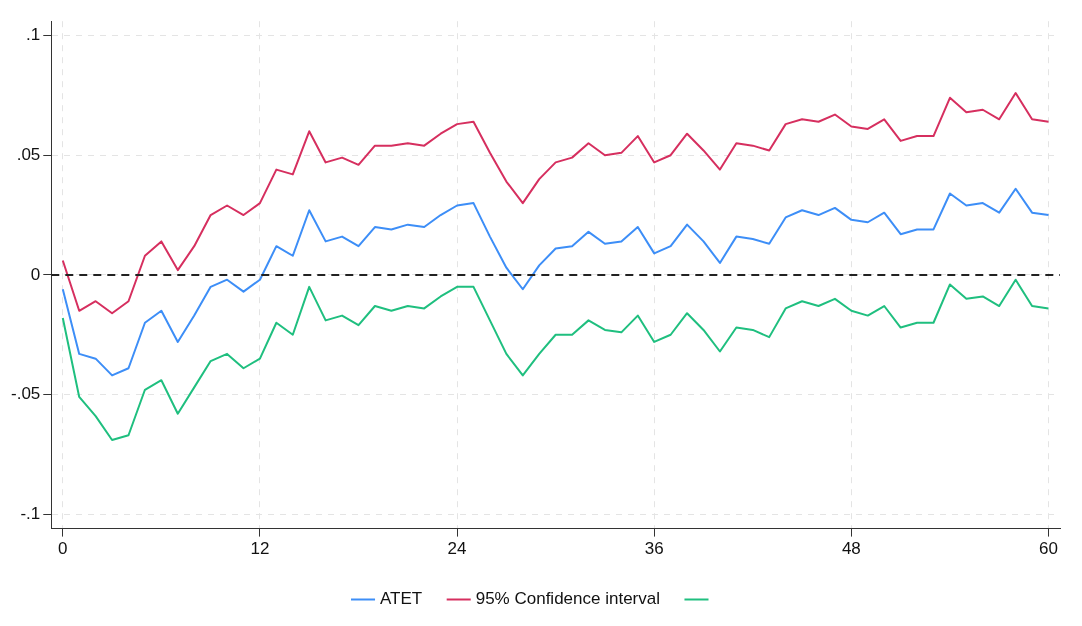 This screenshot has width=1082, height=626. What do you see at coordinates (260, 549) in the screenshot?
I see `x-tick-label: 12` at bounding box center [260, 549].